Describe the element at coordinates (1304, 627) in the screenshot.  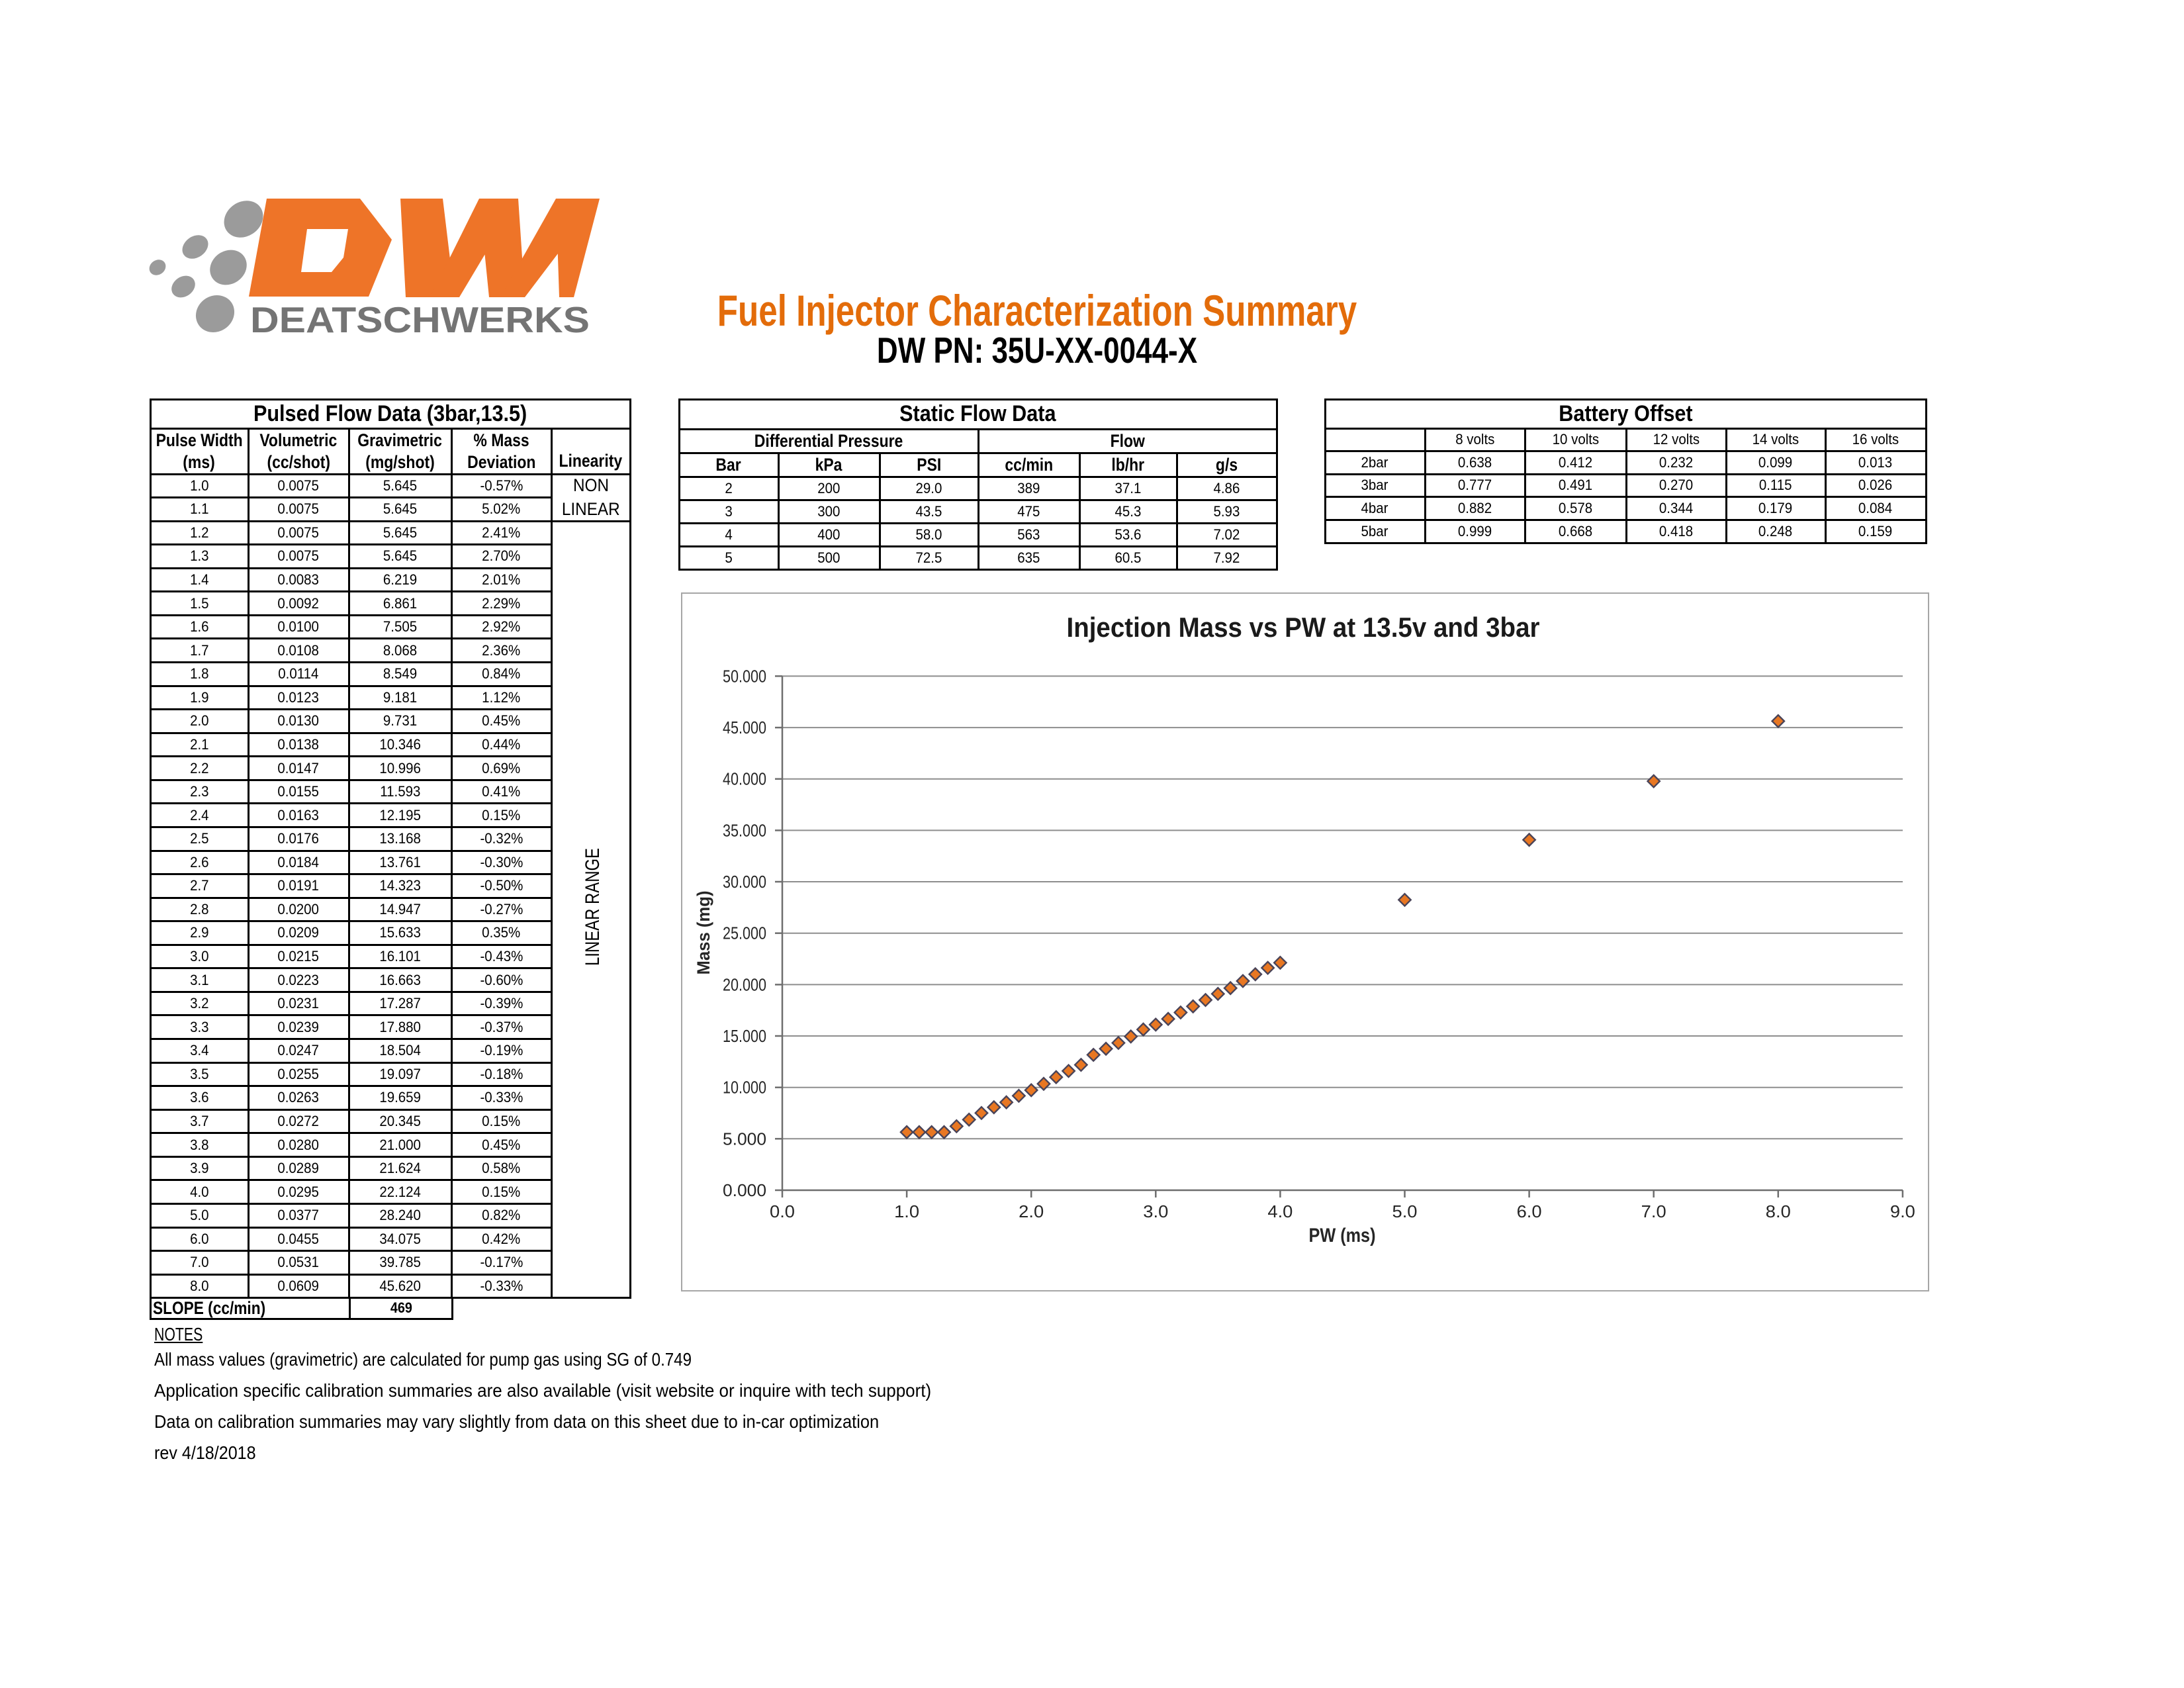
I see `svg-text:Injection Mass vs PW at 13.5v: Injection Mass vs PW at 13.5v and 3bar` at that location.